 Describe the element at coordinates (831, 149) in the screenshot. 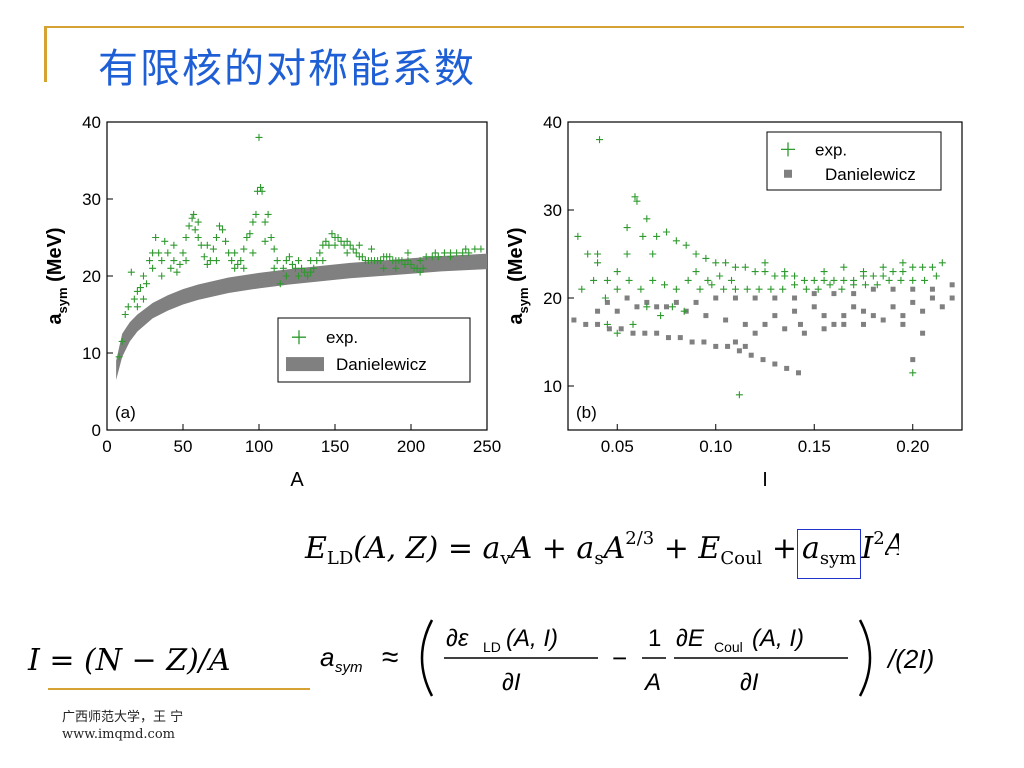

I see `legend-exp-label: exp.` at that location.